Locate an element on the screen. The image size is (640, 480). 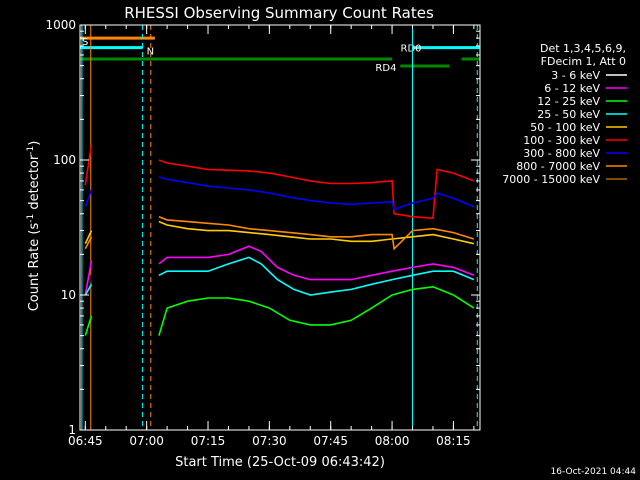
flag-label-rd4: RD4 is located at coordinates (385, 68).